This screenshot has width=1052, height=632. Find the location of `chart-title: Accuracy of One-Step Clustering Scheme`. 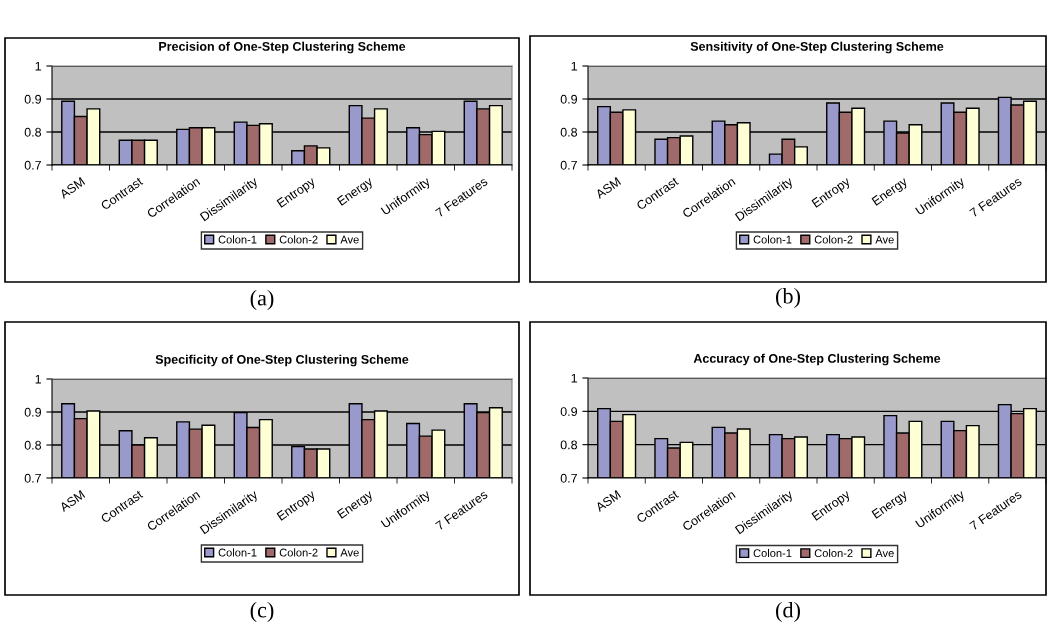

chart-title: Accuracy of One-Step Clustering Scheme is located at coordinates (817, 359).